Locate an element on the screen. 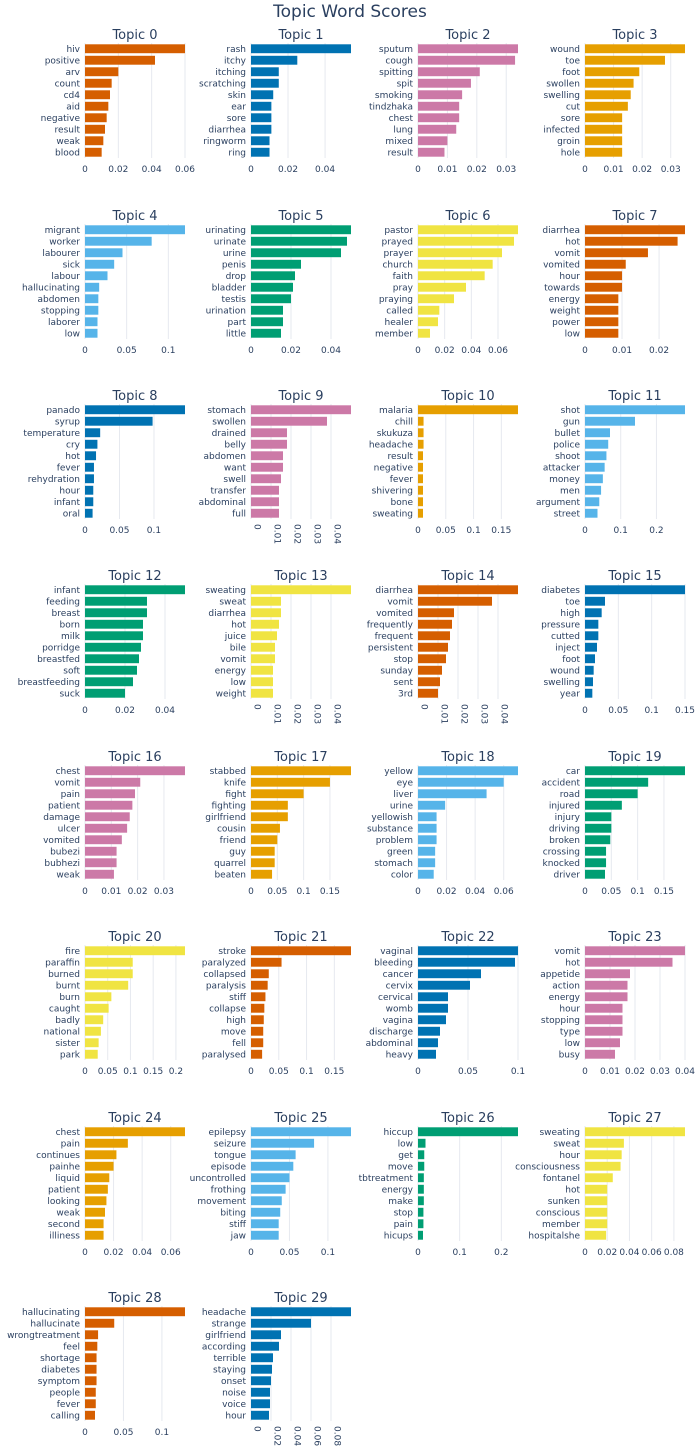  category-label: heavy is located at coordinates (400, 1055).